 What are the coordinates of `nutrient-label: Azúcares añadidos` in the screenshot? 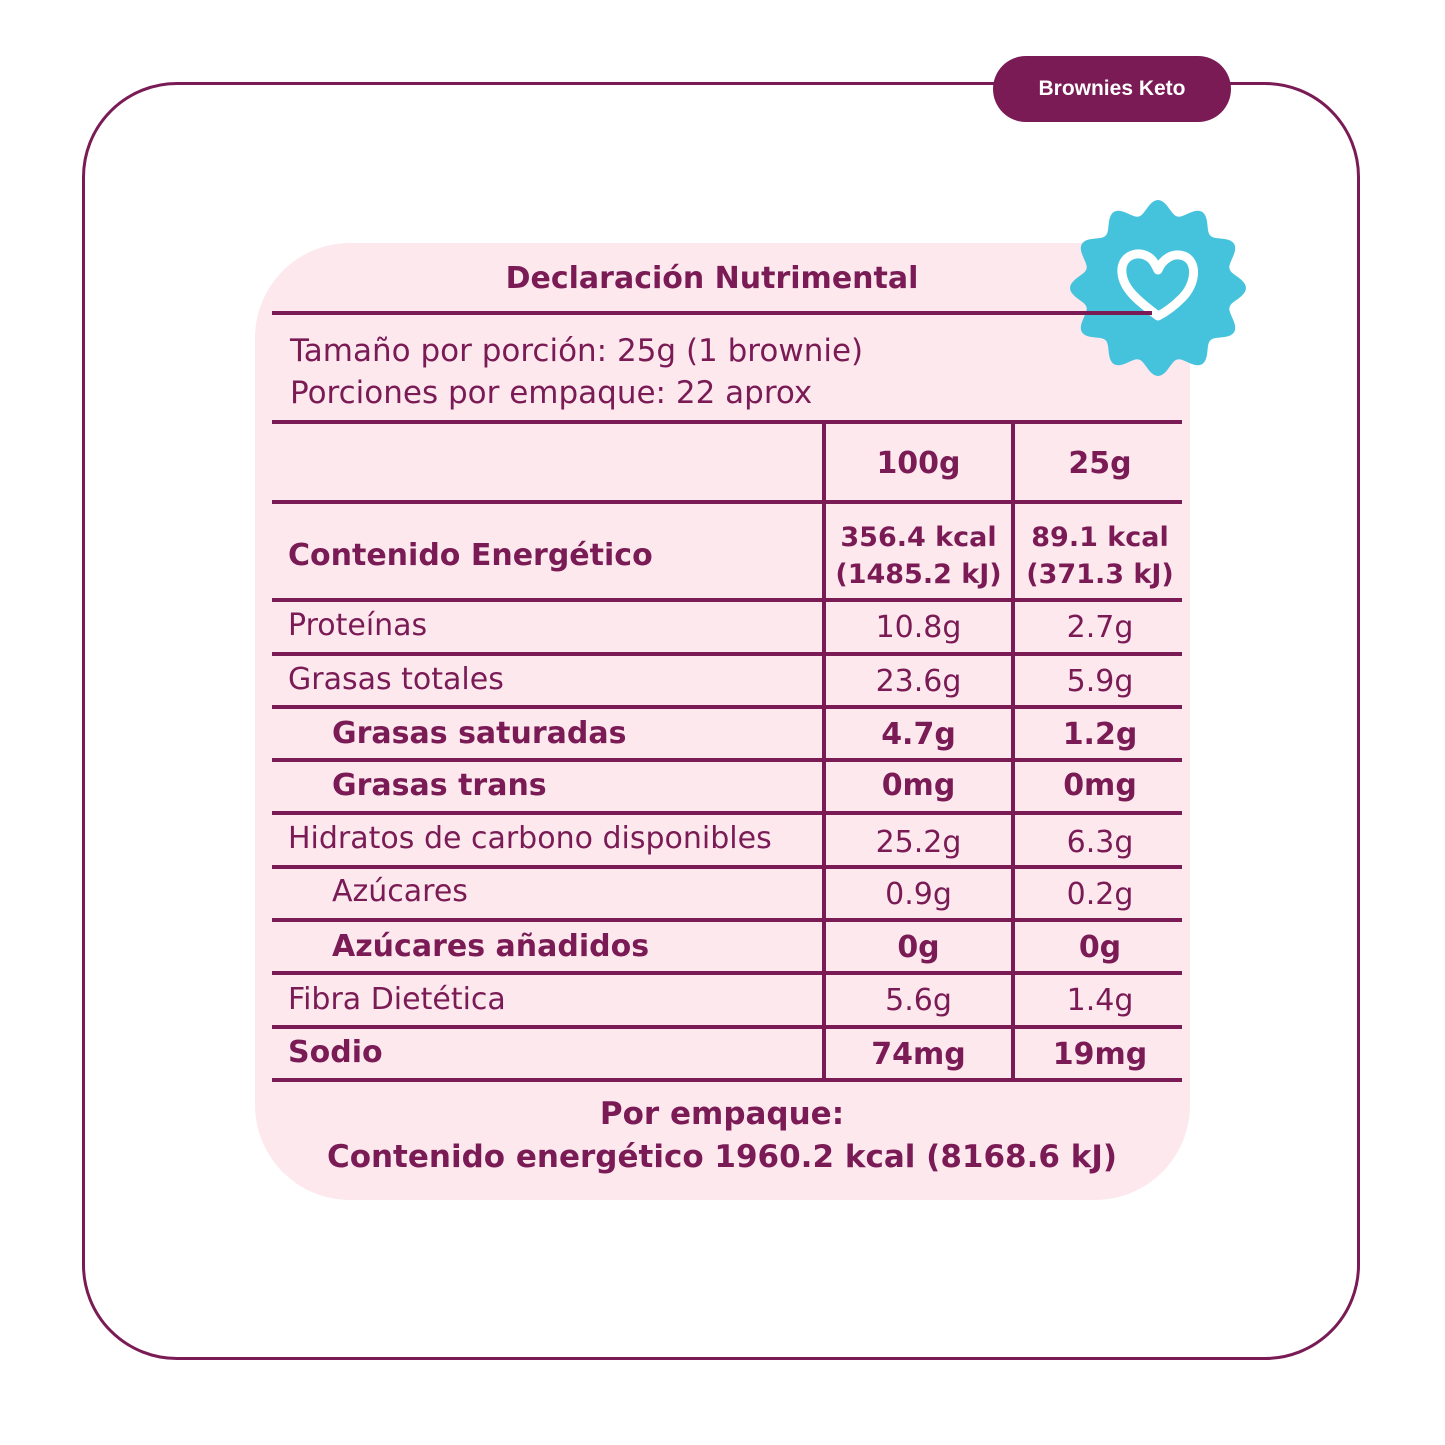 It's located at (491, 946).